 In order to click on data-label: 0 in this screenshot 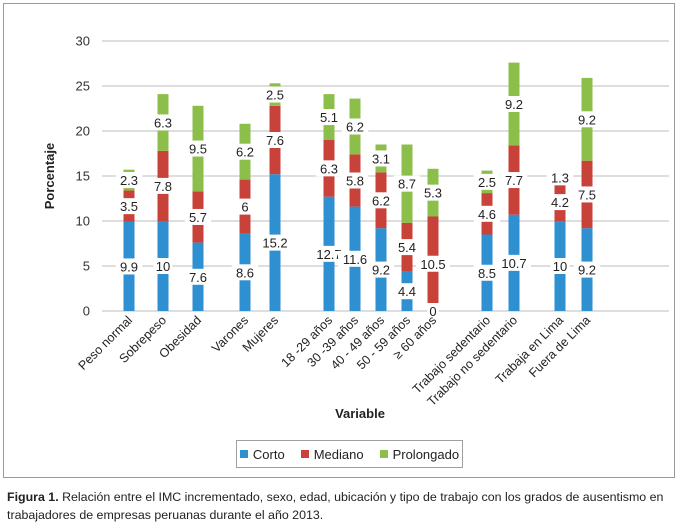, I will do `click(432, 311)`.